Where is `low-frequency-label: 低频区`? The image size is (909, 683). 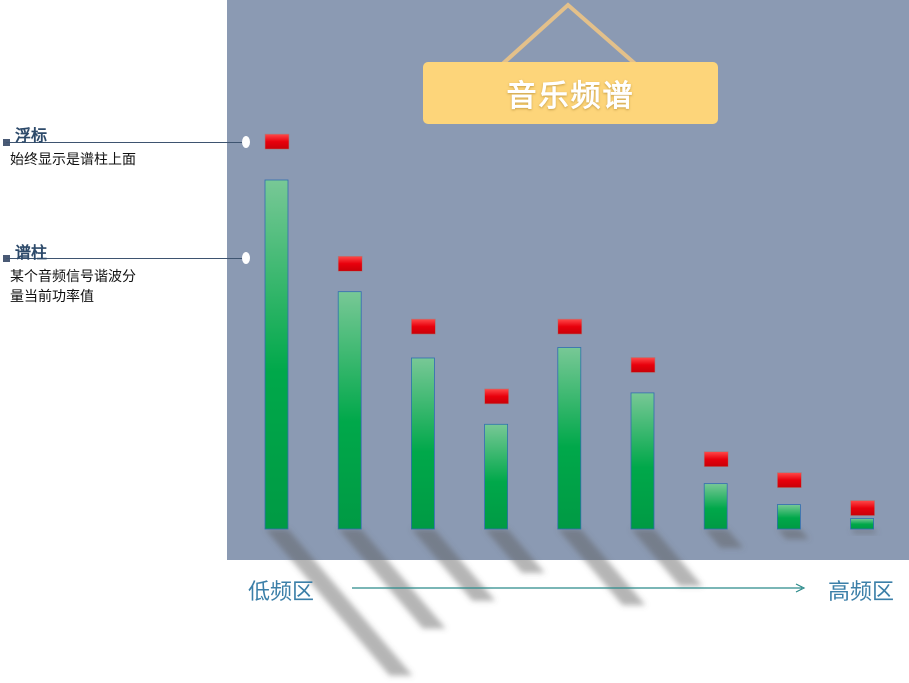
low-frequency-label: 低频区 is located at coordinates (281, 592).